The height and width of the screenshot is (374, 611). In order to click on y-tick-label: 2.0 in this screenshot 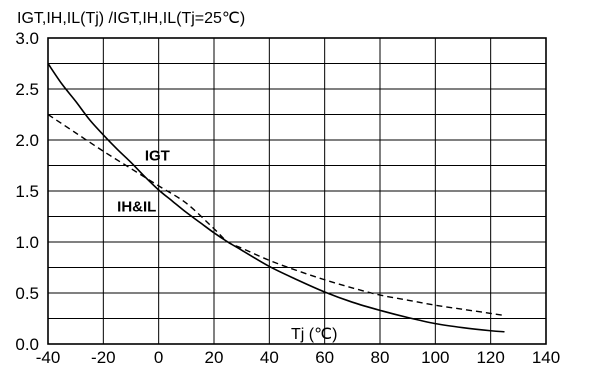, I will do `click(27, 140)`.